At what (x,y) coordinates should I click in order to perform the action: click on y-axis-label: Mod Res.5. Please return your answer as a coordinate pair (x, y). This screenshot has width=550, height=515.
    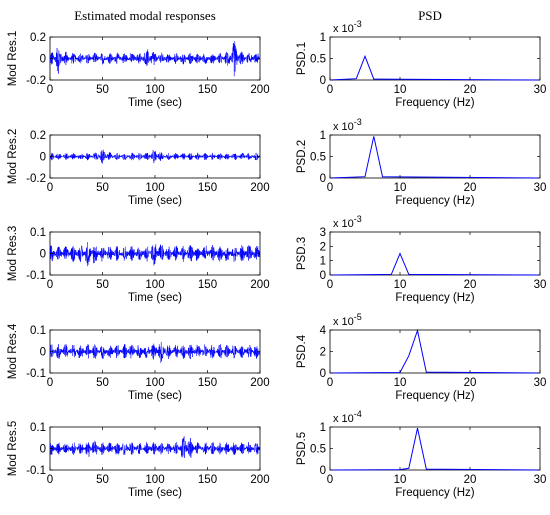
    Looking at the image, I should click on (13, 449).